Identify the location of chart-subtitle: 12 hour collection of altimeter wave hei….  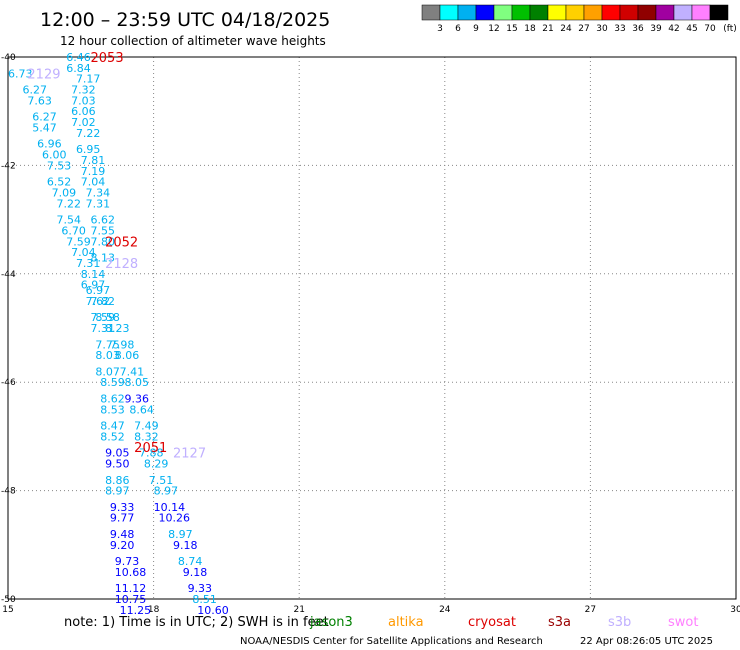
(193, 41).